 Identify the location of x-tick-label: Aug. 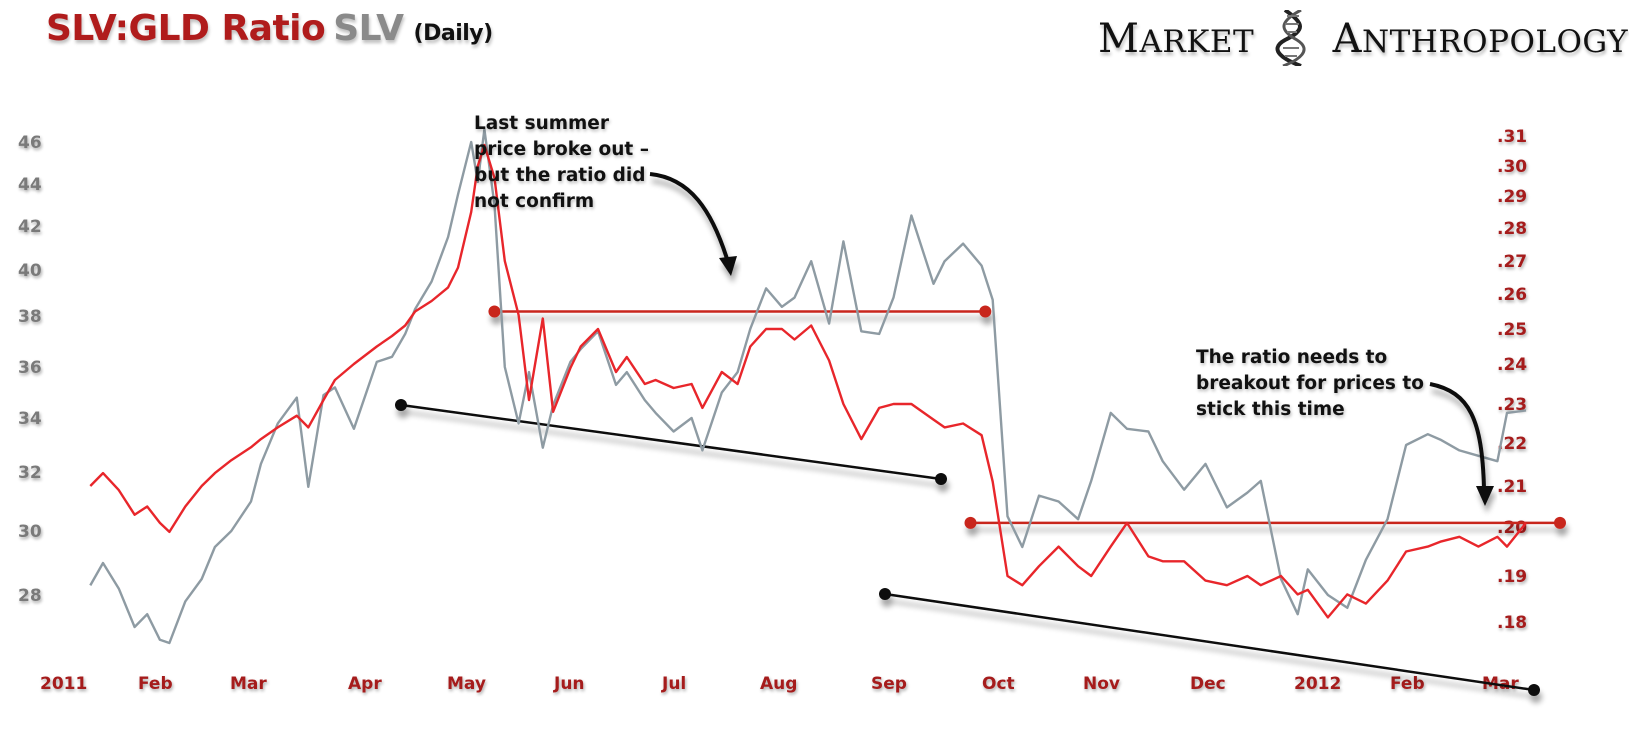
(778, 684).